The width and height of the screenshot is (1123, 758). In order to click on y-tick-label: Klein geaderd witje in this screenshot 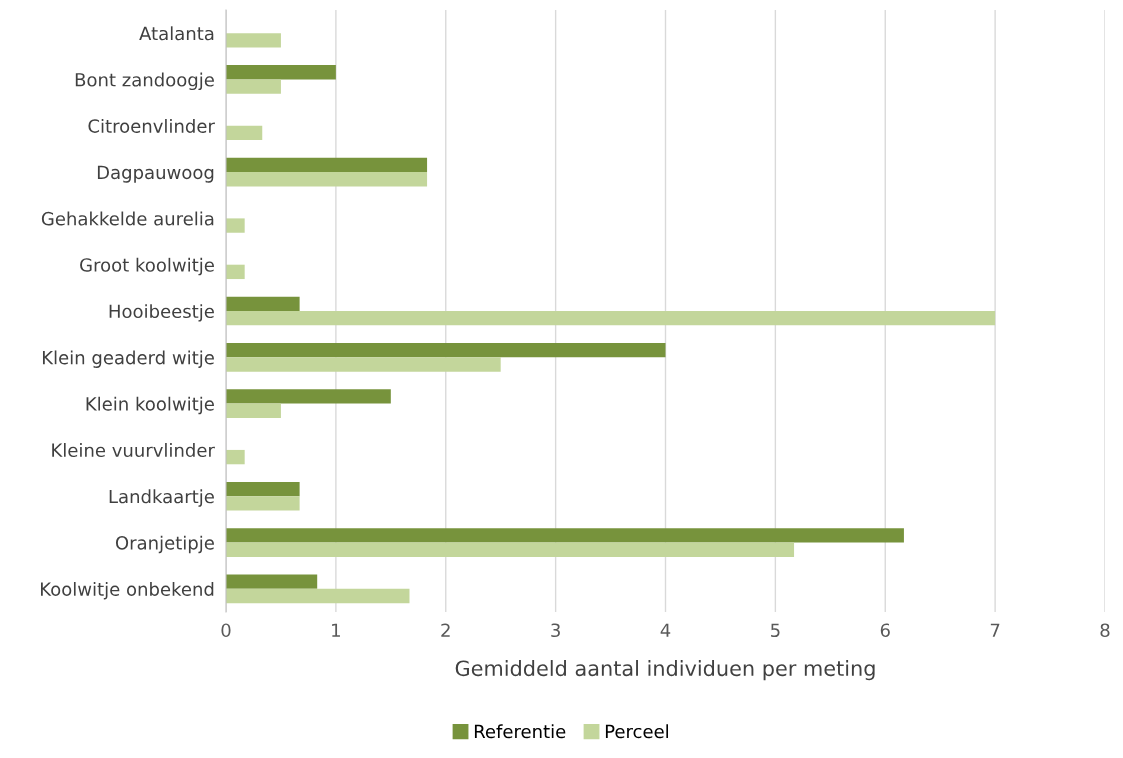, I will do `click(128, 359)`.